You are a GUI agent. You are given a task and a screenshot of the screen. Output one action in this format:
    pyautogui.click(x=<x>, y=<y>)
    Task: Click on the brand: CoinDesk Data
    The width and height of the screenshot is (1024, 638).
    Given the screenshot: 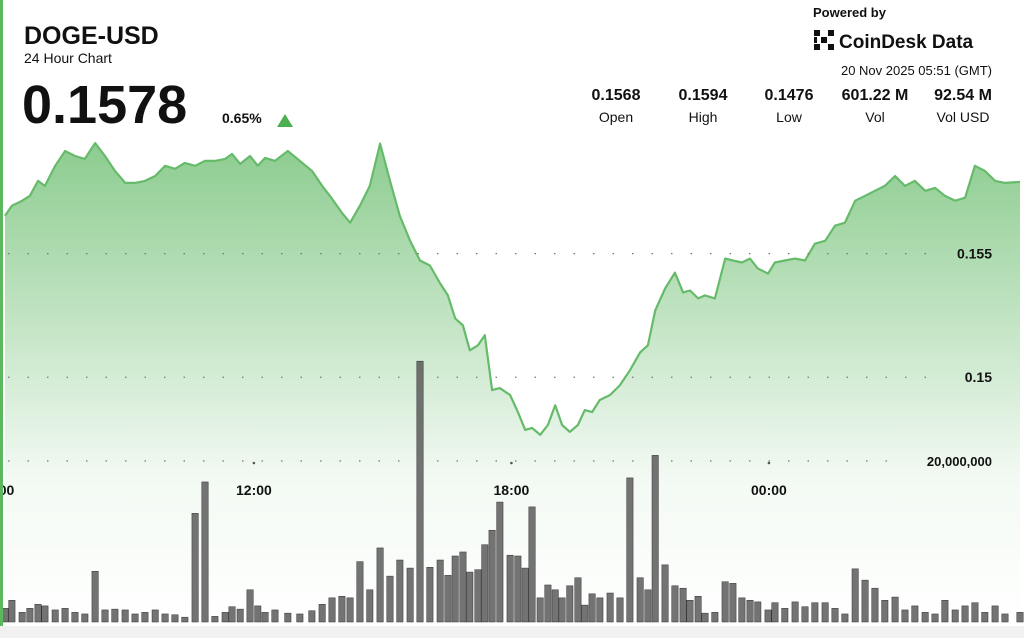 What is the action you would take?
    pyautogui.click(x=906, y=42)
    